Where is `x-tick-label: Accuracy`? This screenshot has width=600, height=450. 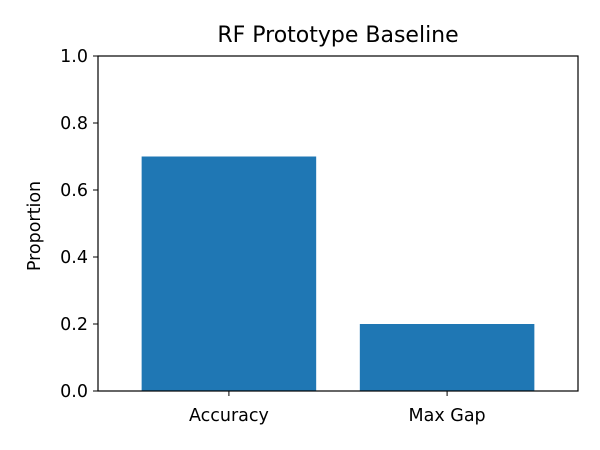
x-tick-label: Accuracy is located at coordinates (229, 416).